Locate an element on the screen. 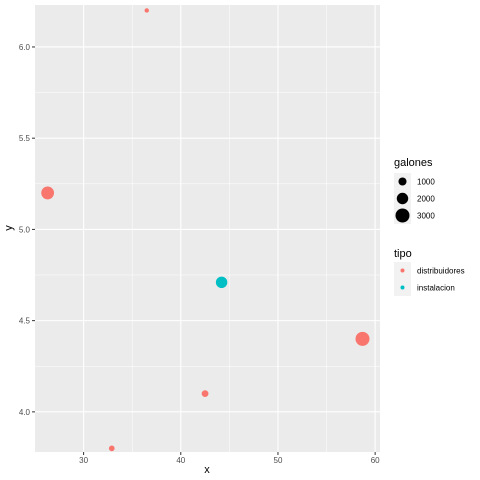 The height and width of the screenshot is (480, 480). y-tick-label: 5.0 is located at coordinates (25, 229).